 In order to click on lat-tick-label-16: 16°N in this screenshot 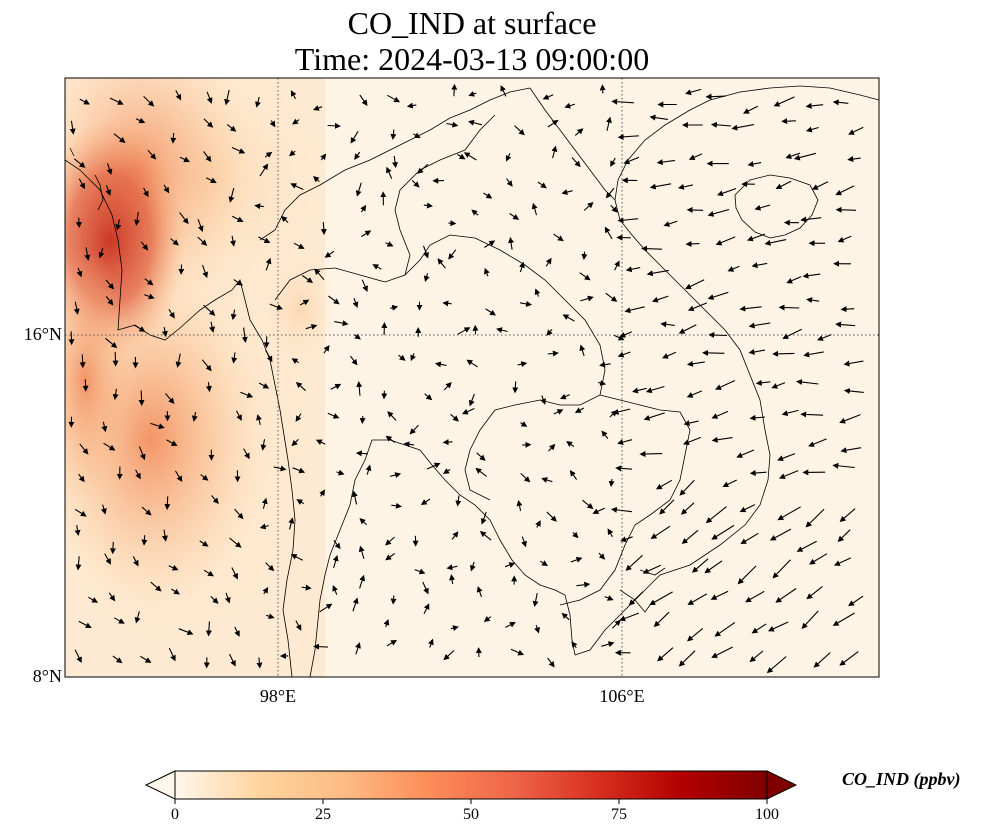, I will do `click(42, 334)`.